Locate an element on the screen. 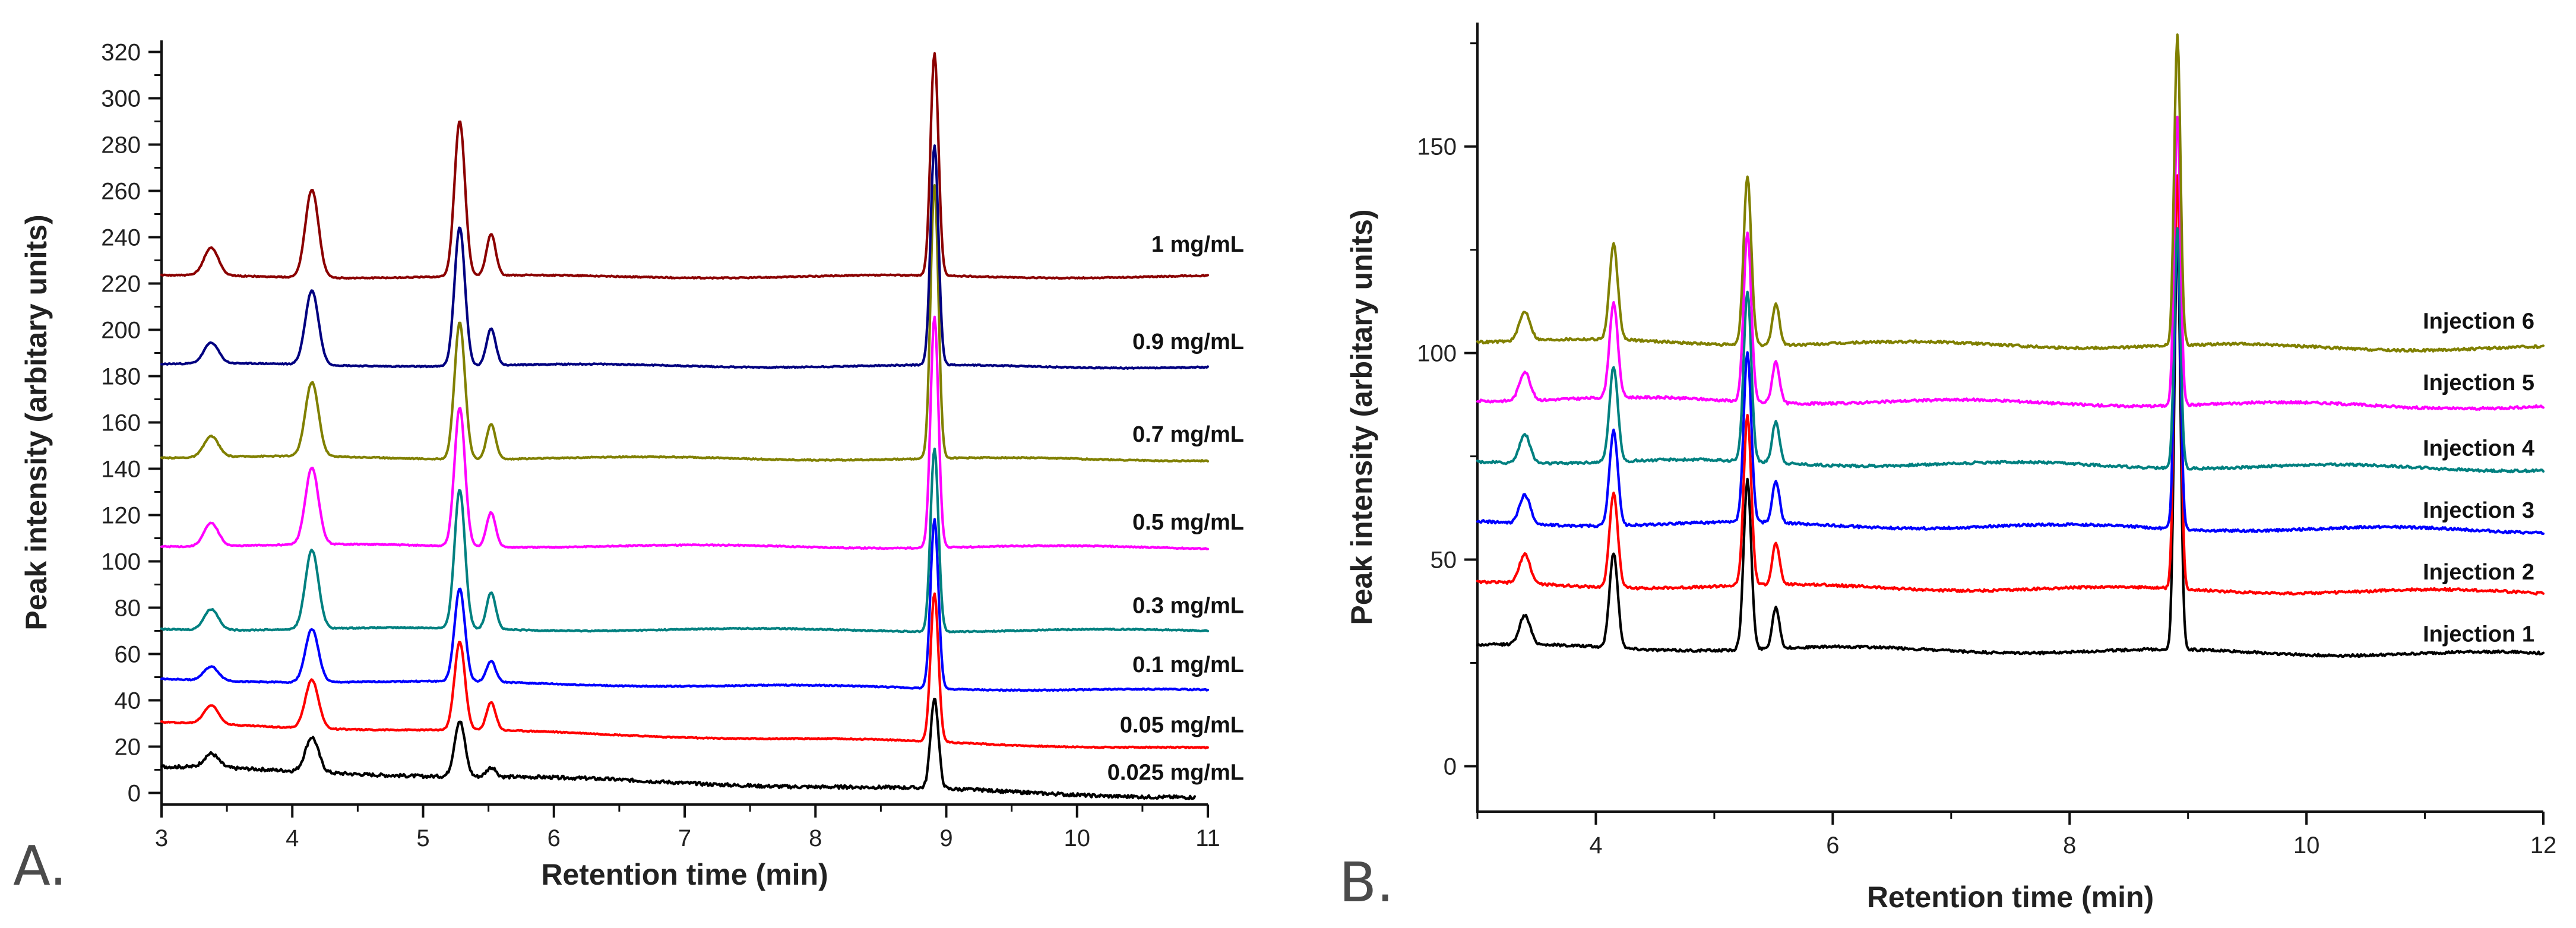 The image size is (2576, 928). x-tick-label: 9 is located at coordinates (945, 838).